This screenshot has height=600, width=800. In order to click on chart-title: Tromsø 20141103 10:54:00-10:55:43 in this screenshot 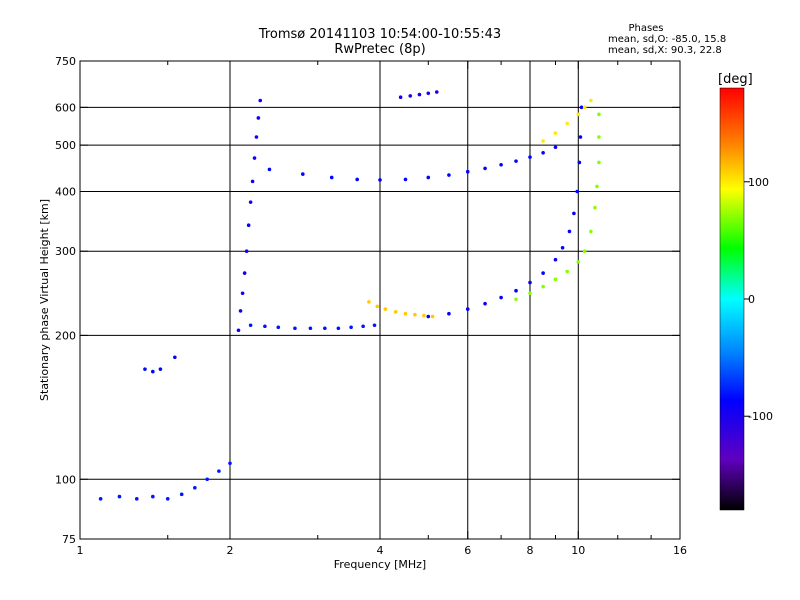, I will do `click(379, 34)`.